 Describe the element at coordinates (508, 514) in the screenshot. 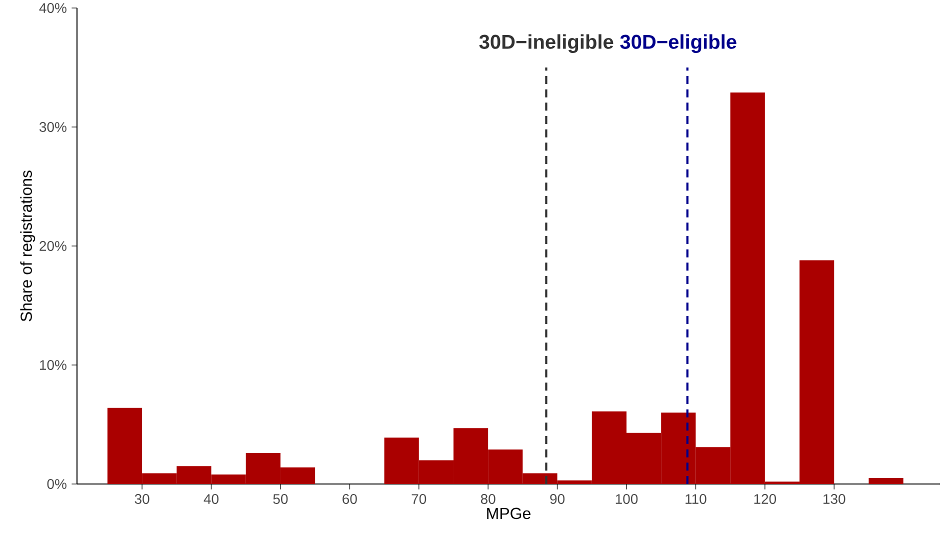

I see `x-axis-title: MPGe` at that location.